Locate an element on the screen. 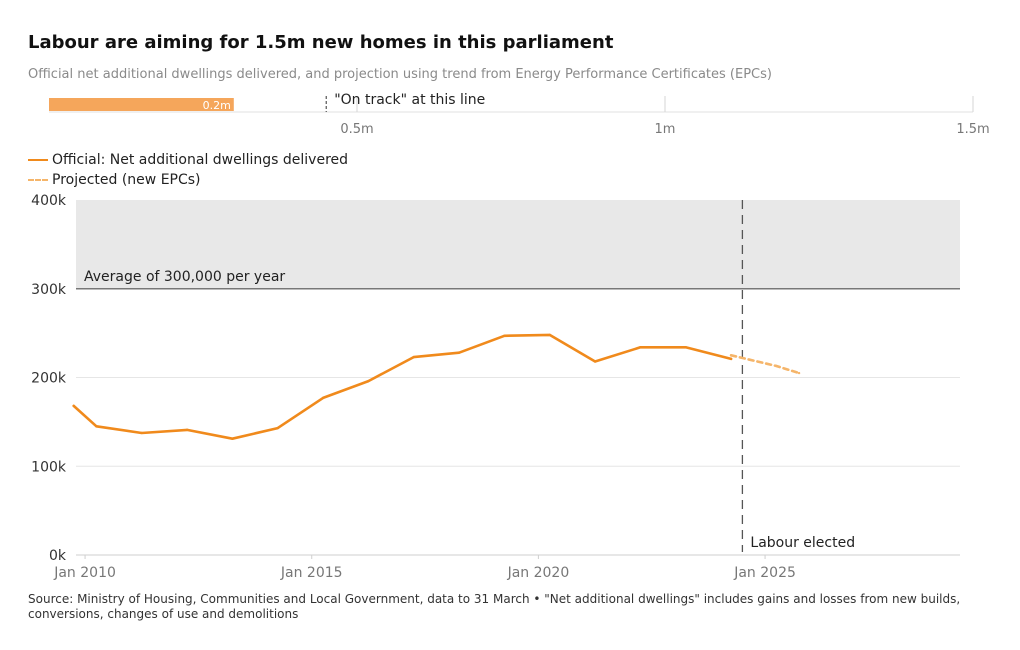 This screenshot has width=1020, height=650. progress-ticks: 0.5m 1m 1.5m is located at coordinates (665, 116).